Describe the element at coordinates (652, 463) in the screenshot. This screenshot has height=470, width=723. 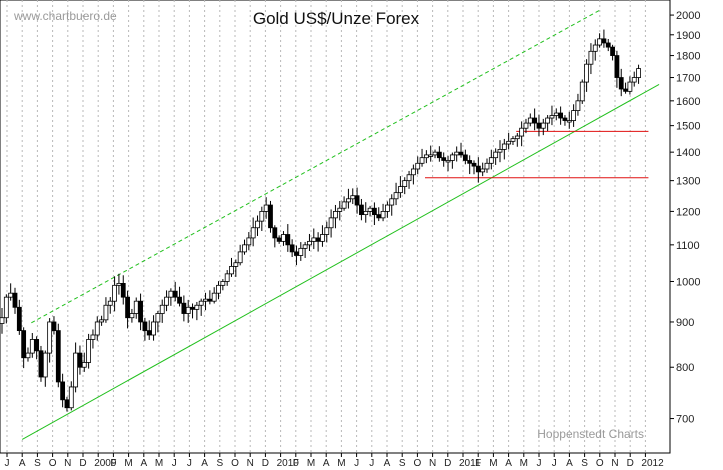
I see `x-tick-label: 2012` at that location.